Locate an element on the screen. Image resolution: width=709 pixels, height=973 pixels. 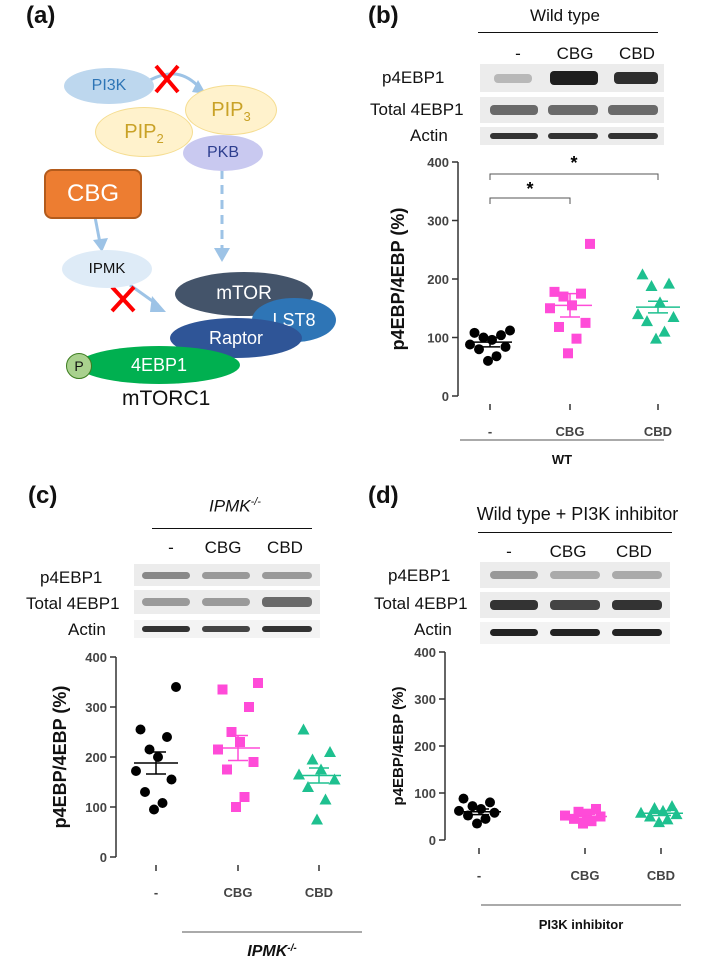
blot-row-label: Total 4EBP1 is located at coordinates (421, 603).